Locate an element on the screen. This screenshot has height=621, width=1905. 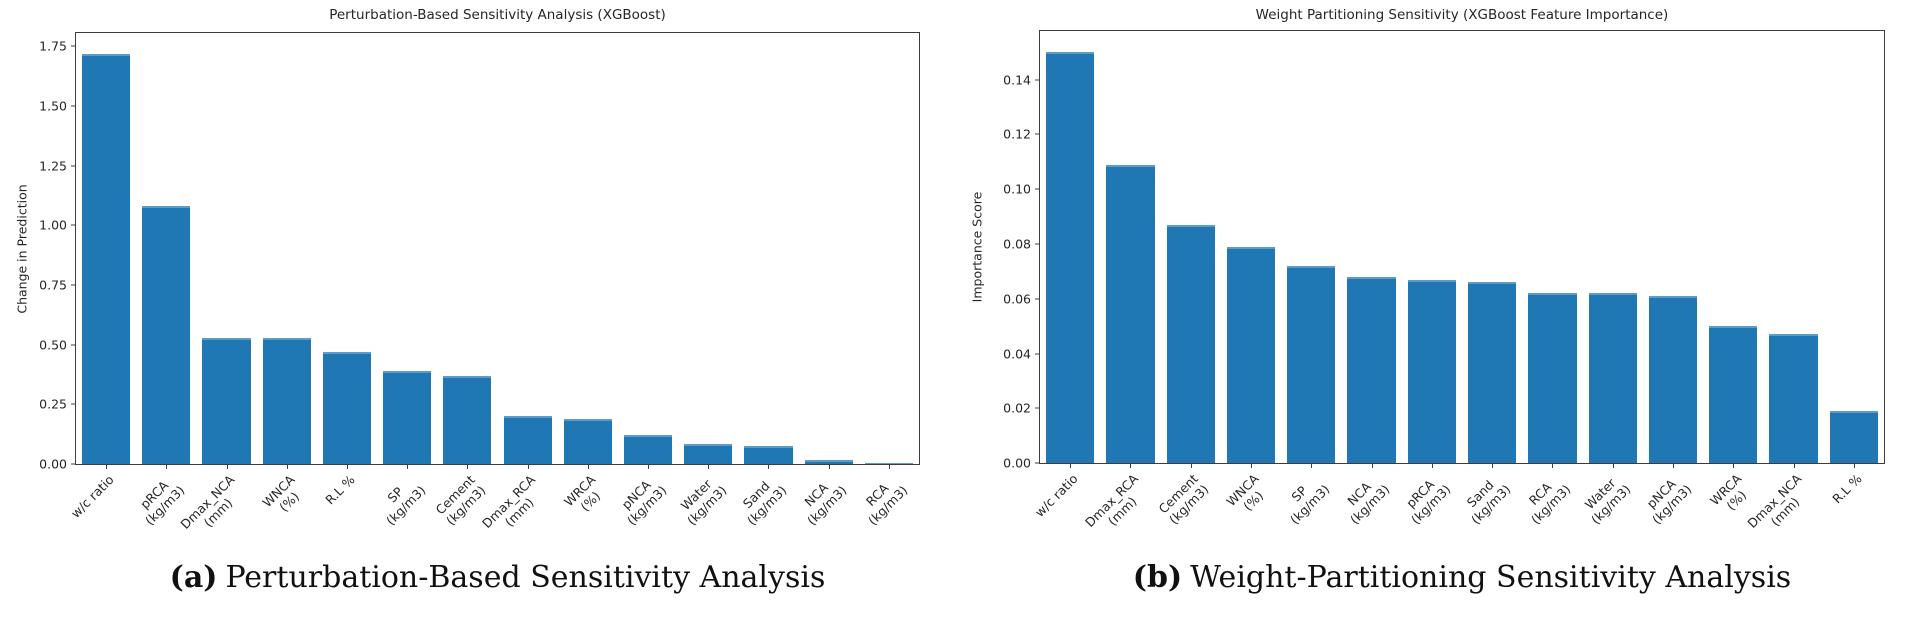
y-tick-label: 0.00 is located at coordinates (1017, 463).